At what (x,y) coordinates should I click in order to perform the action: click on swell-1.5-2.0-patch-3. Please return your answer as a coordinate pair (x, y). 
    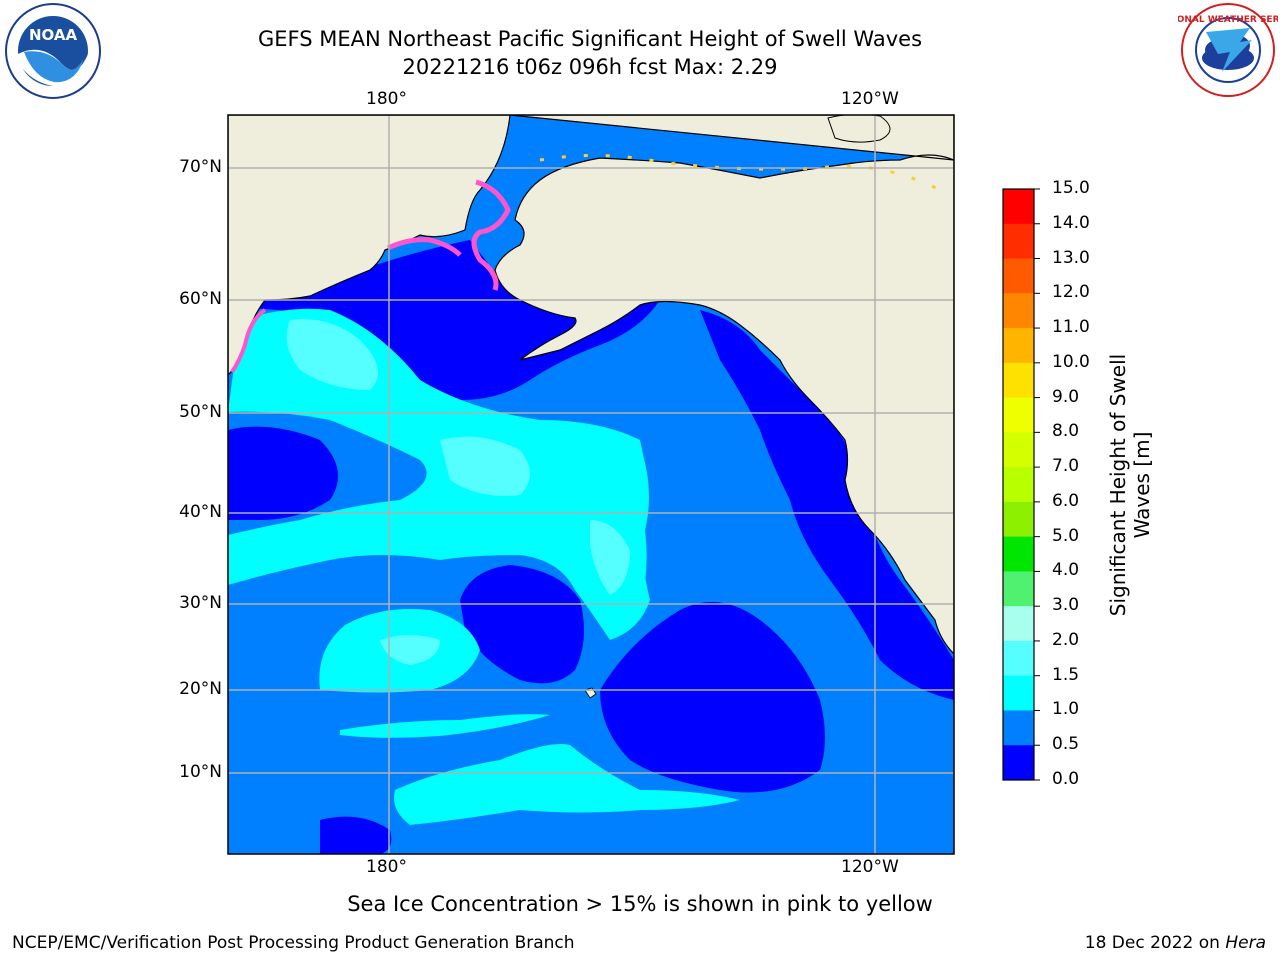
    Looking at the image, I should click on (610, 557).